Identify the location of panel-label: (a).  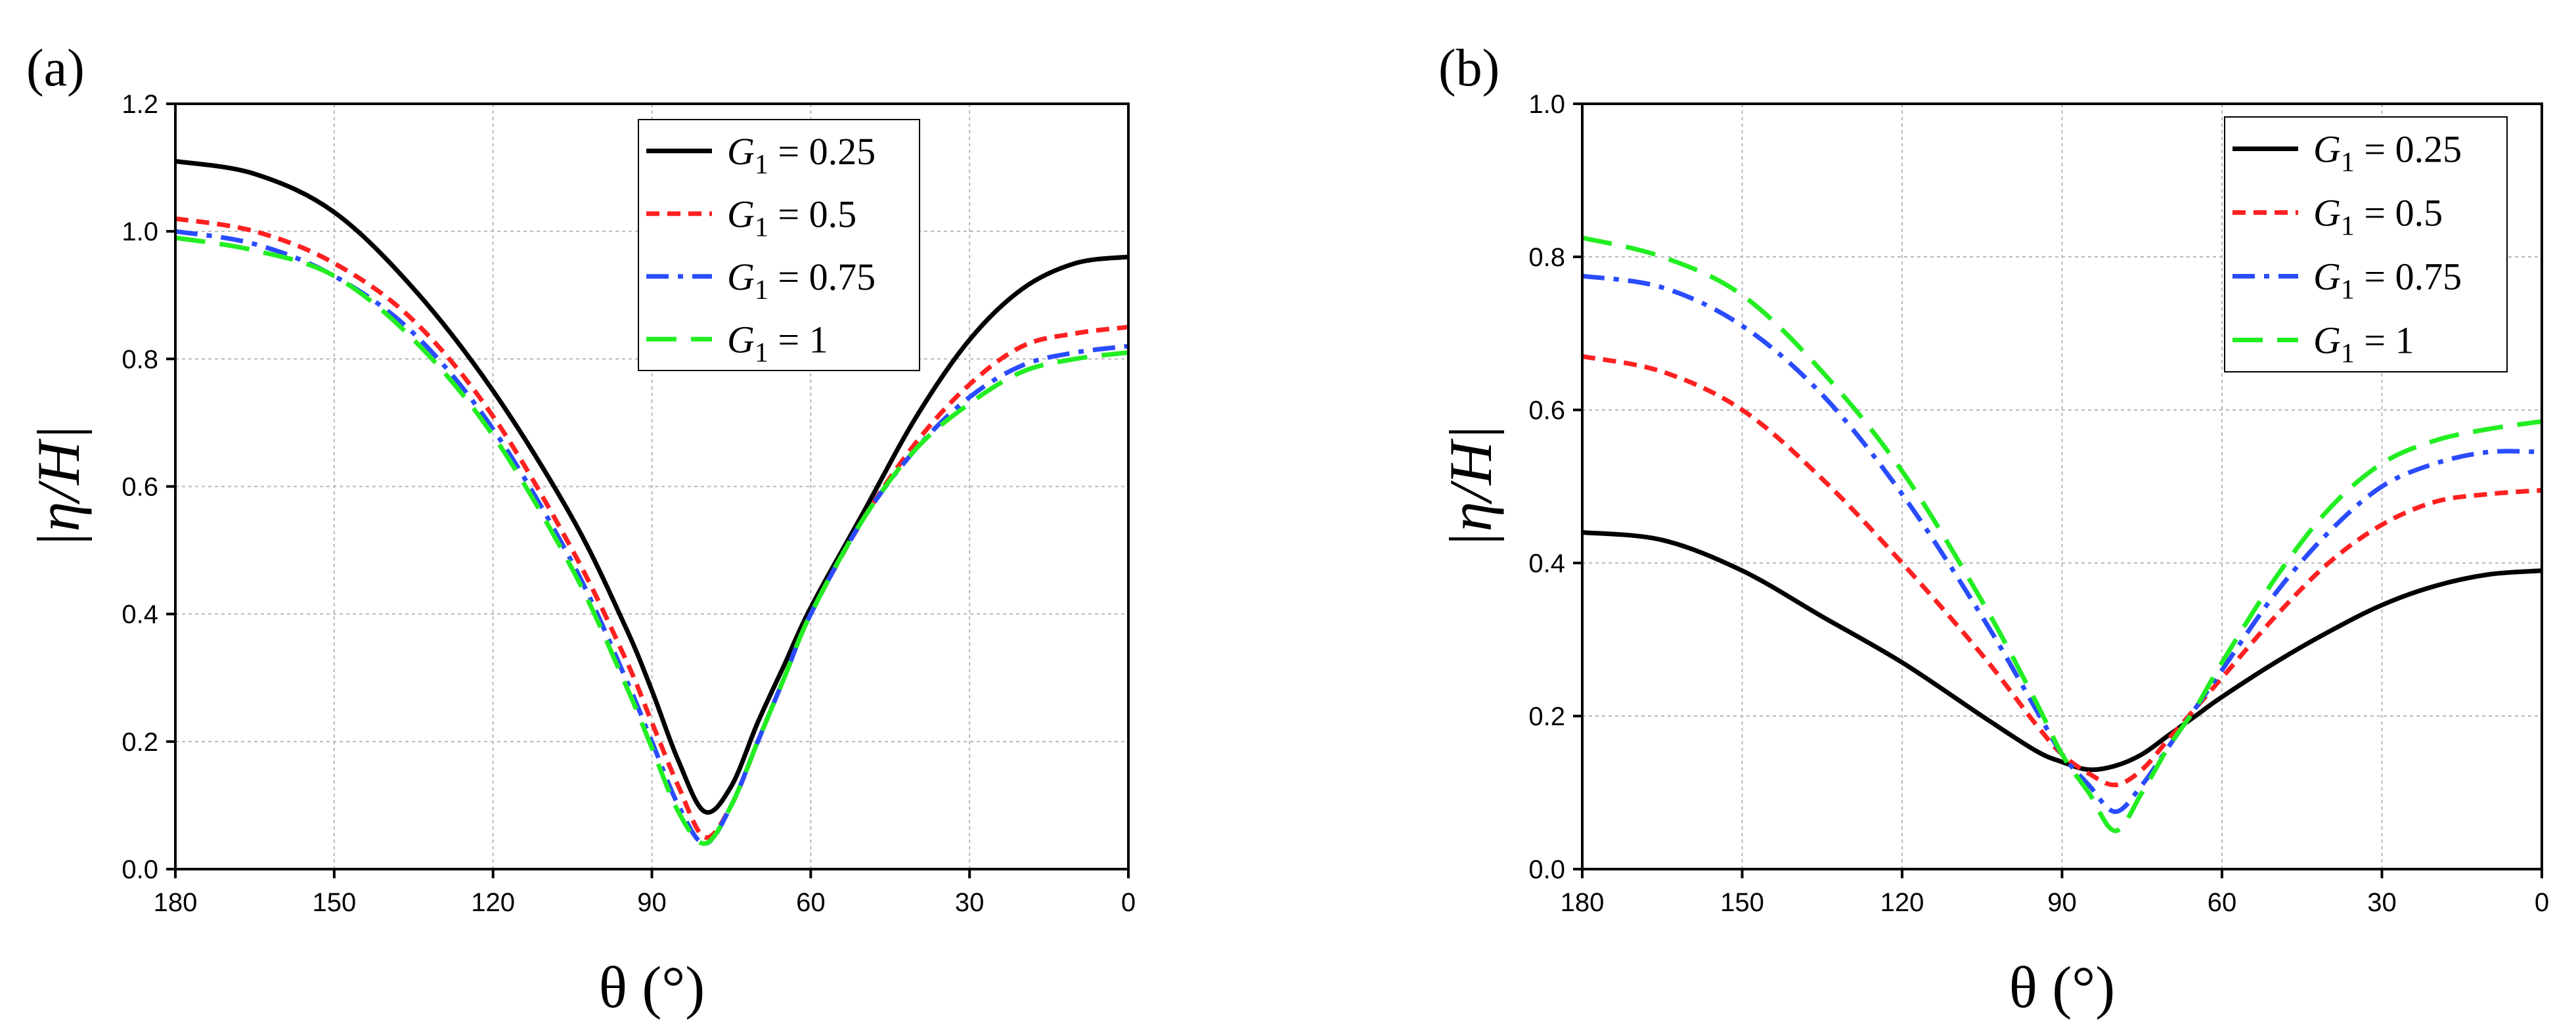
(55, 68).